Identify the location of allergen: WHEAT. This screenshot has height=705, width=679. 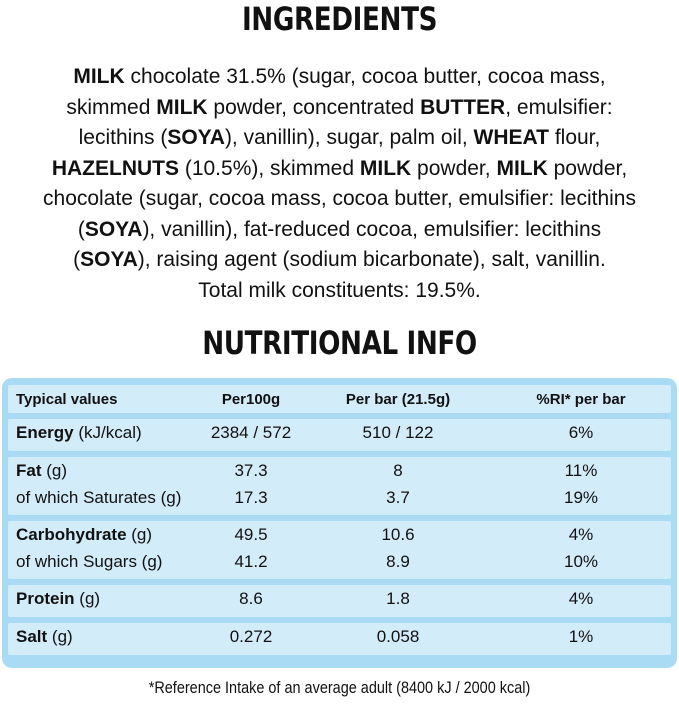
(511, 137).